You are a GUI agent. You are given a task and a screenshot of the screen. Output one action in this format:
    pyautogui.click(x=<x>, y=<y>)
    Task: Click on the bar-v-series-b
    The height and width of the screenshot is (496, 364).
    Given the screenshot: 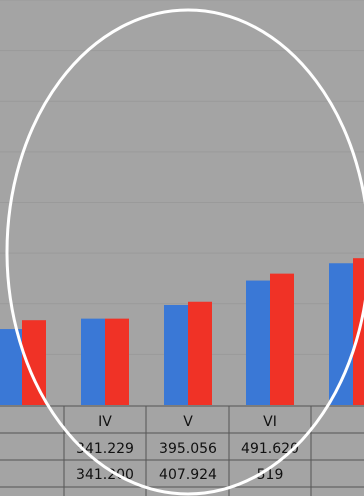 What is the action you would take?
    pyautogui.click(x=200, y=353)
    